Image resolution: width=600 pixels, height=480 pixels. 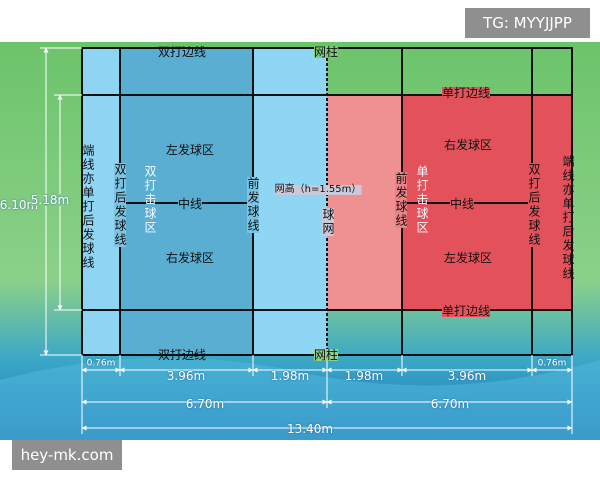 What do you see at coordinates (310, 429) in the screenshot?
I see `dimension: 13.40m` at bounding box center [310, 429].